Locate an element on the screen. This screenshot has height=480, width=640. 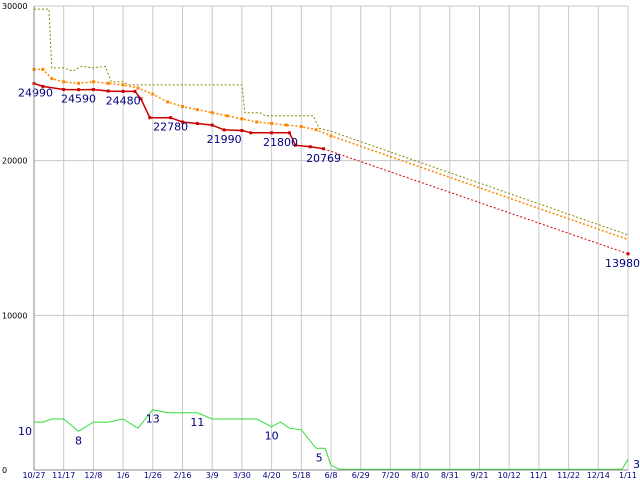
x-tick-label: 1/26 is located at coordinates (153, 475).